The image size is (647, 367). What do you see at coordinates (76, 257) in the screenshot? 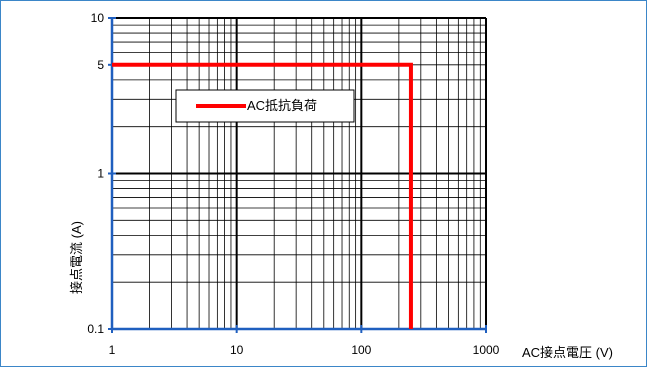
I see `y-axis-title: 接点電流 (A)` at bounding box center [76, 257].